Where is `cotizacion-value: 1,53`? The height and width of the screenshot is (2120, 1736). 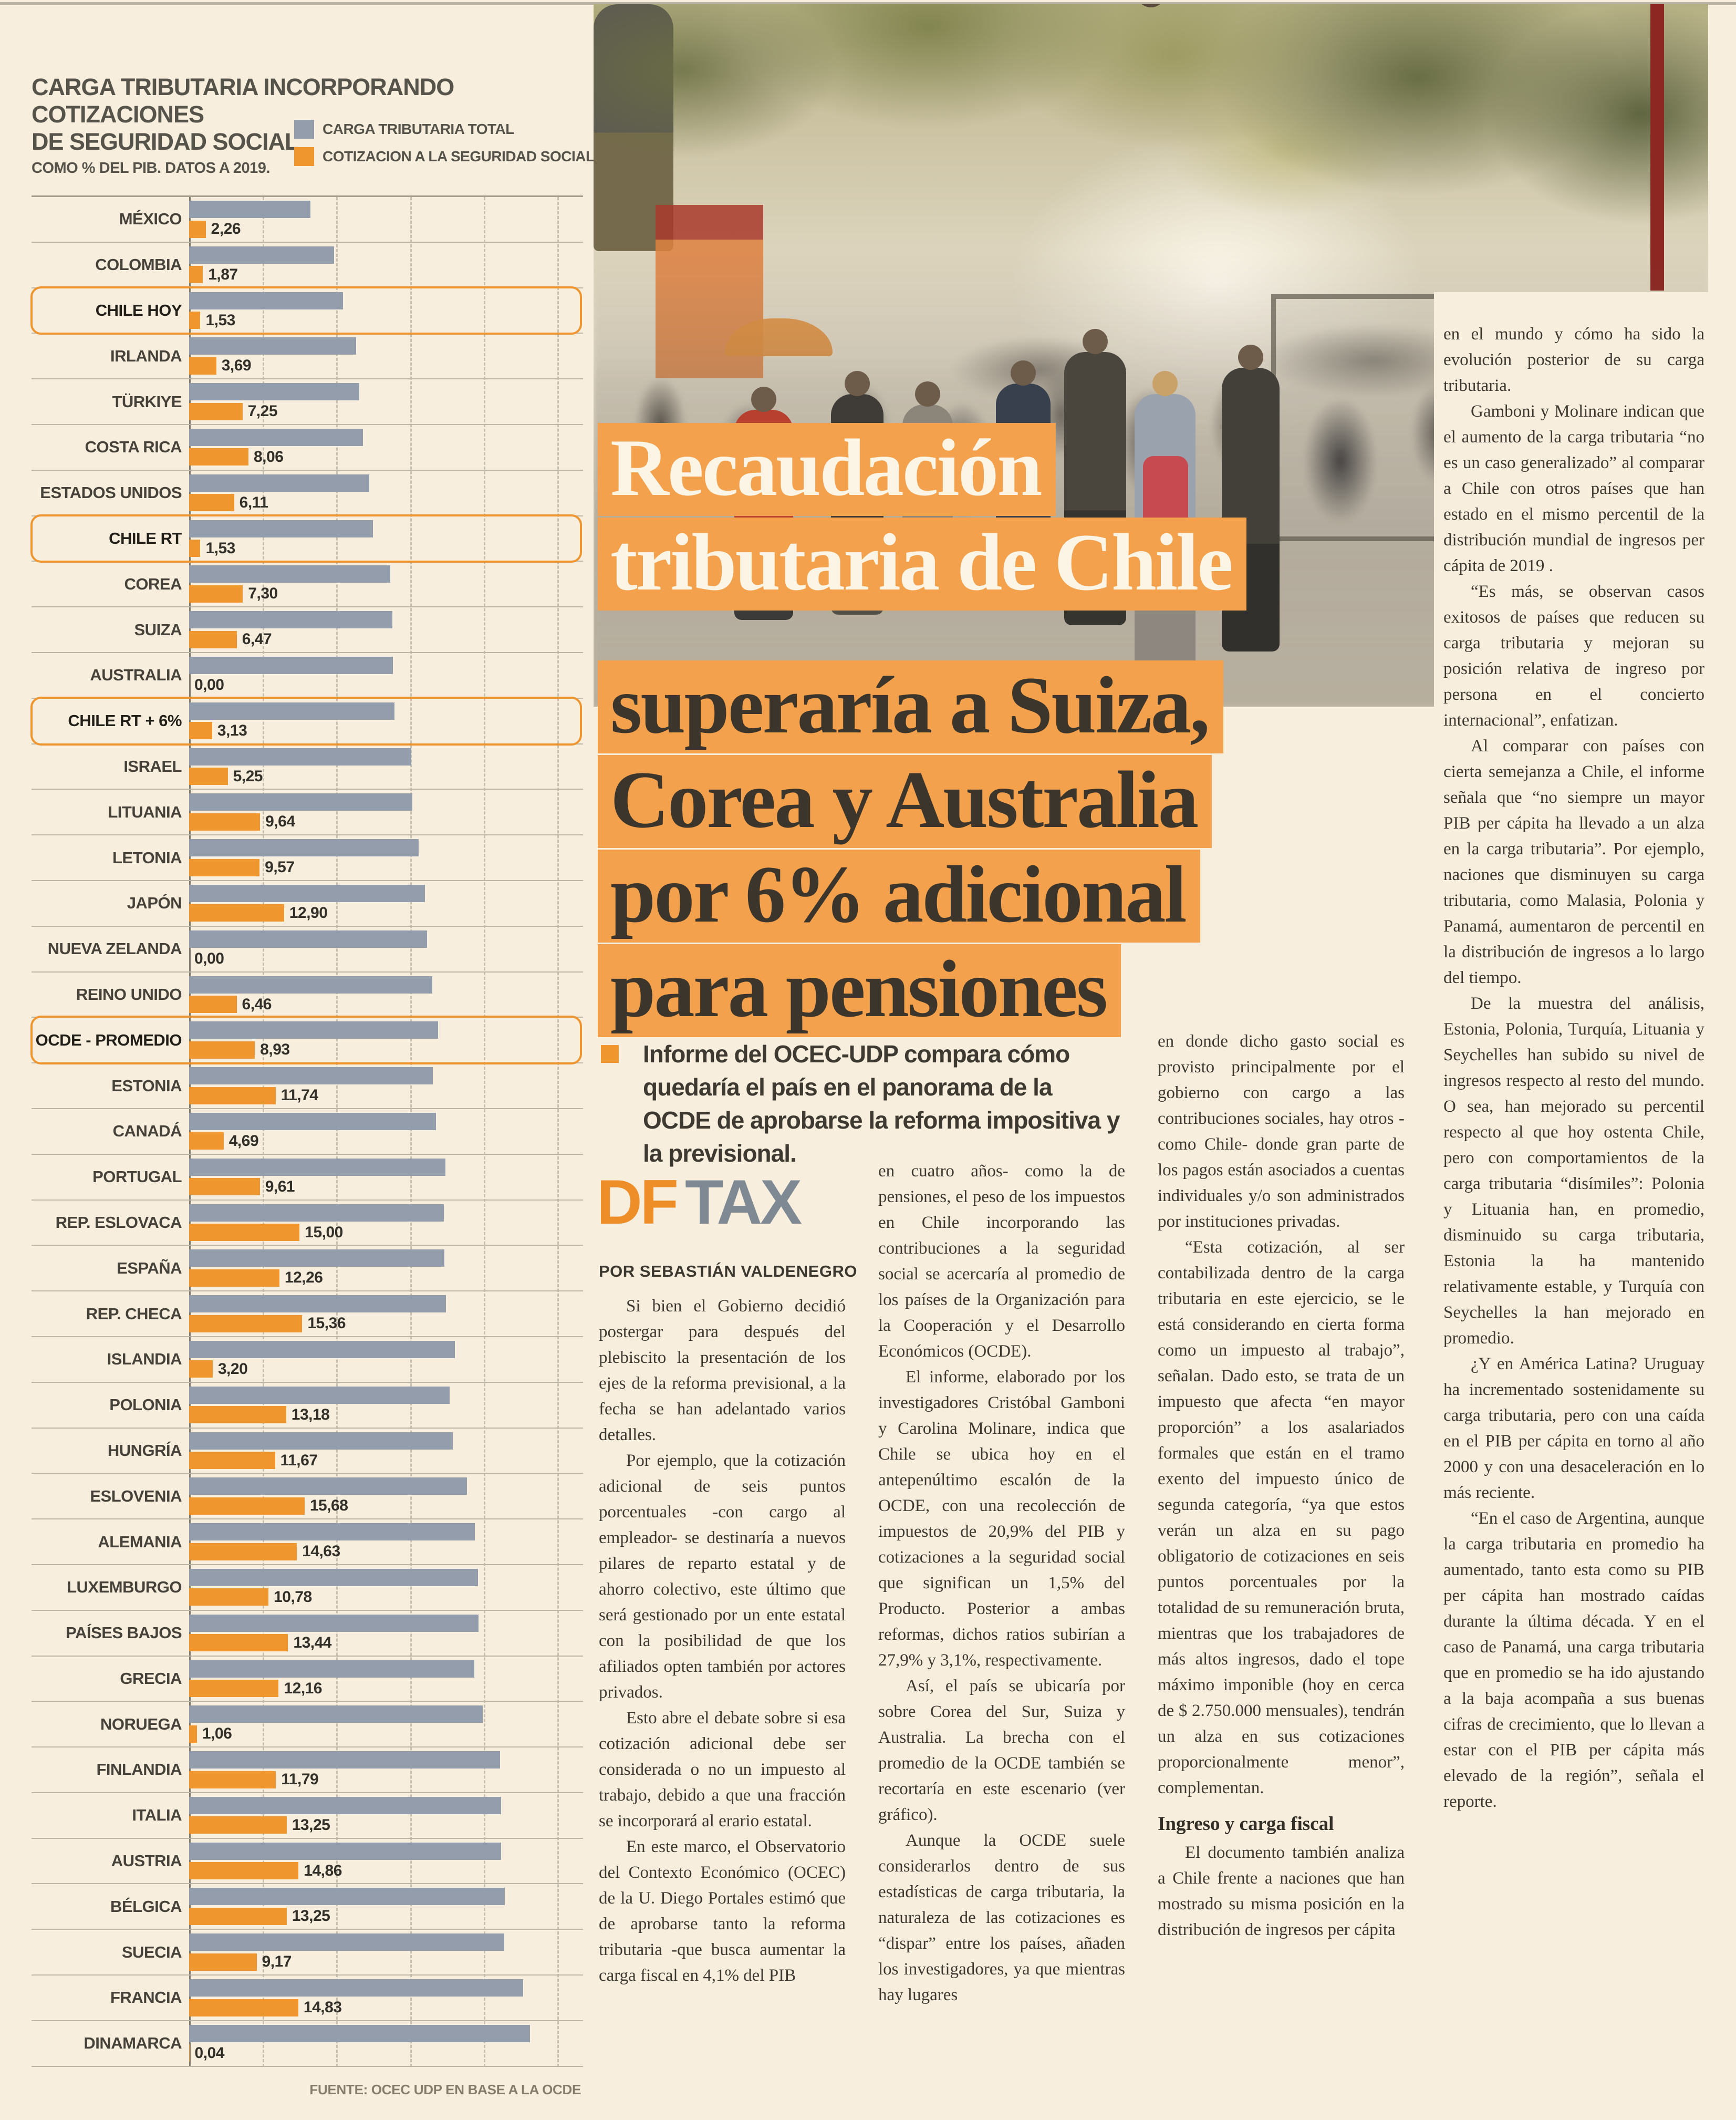
cotizacion-value: 1,53 is located at coordinates (220, 320).